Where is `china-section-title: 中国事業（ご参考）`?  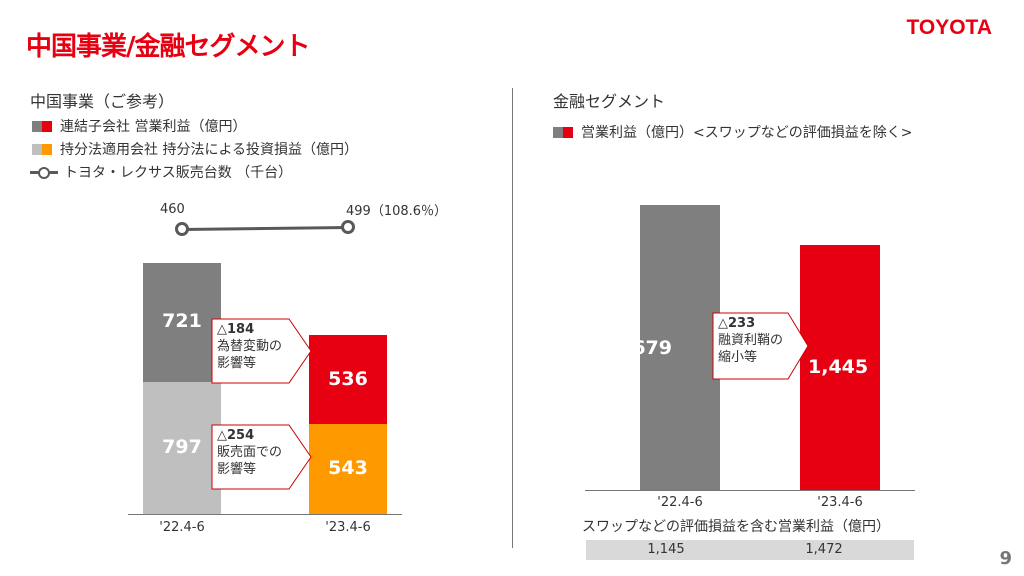 china-section-title: 中国事業（ご参考） is located at coordinates (102, 101).